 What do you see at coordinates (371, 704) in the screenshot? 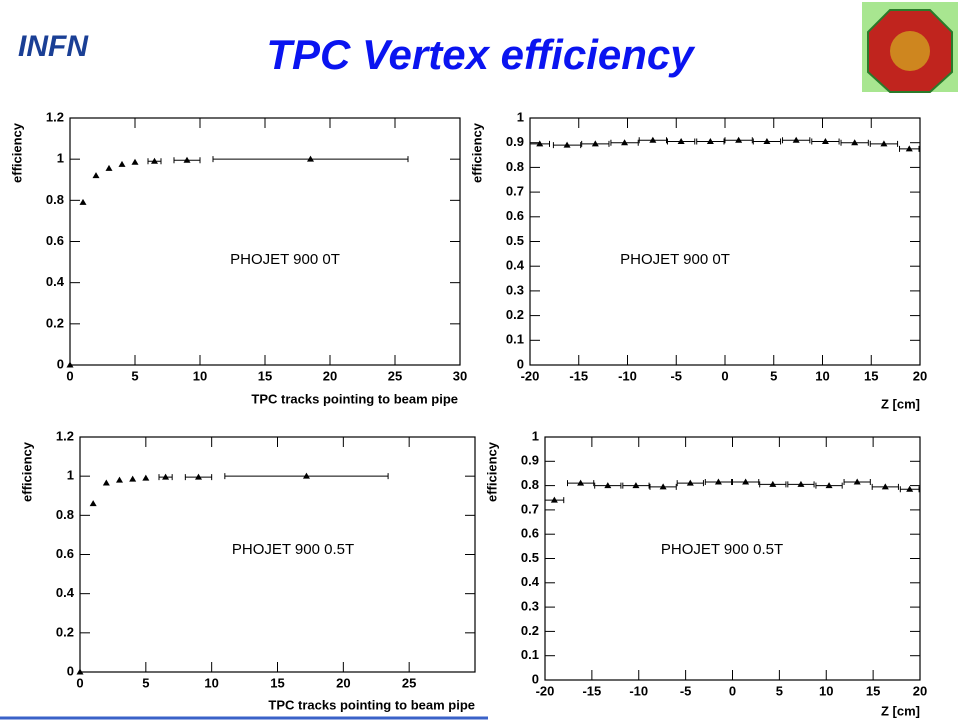
I see `x-axis-label: TPC tracks pointing to beam pipe` at bounding box center [371, 704].